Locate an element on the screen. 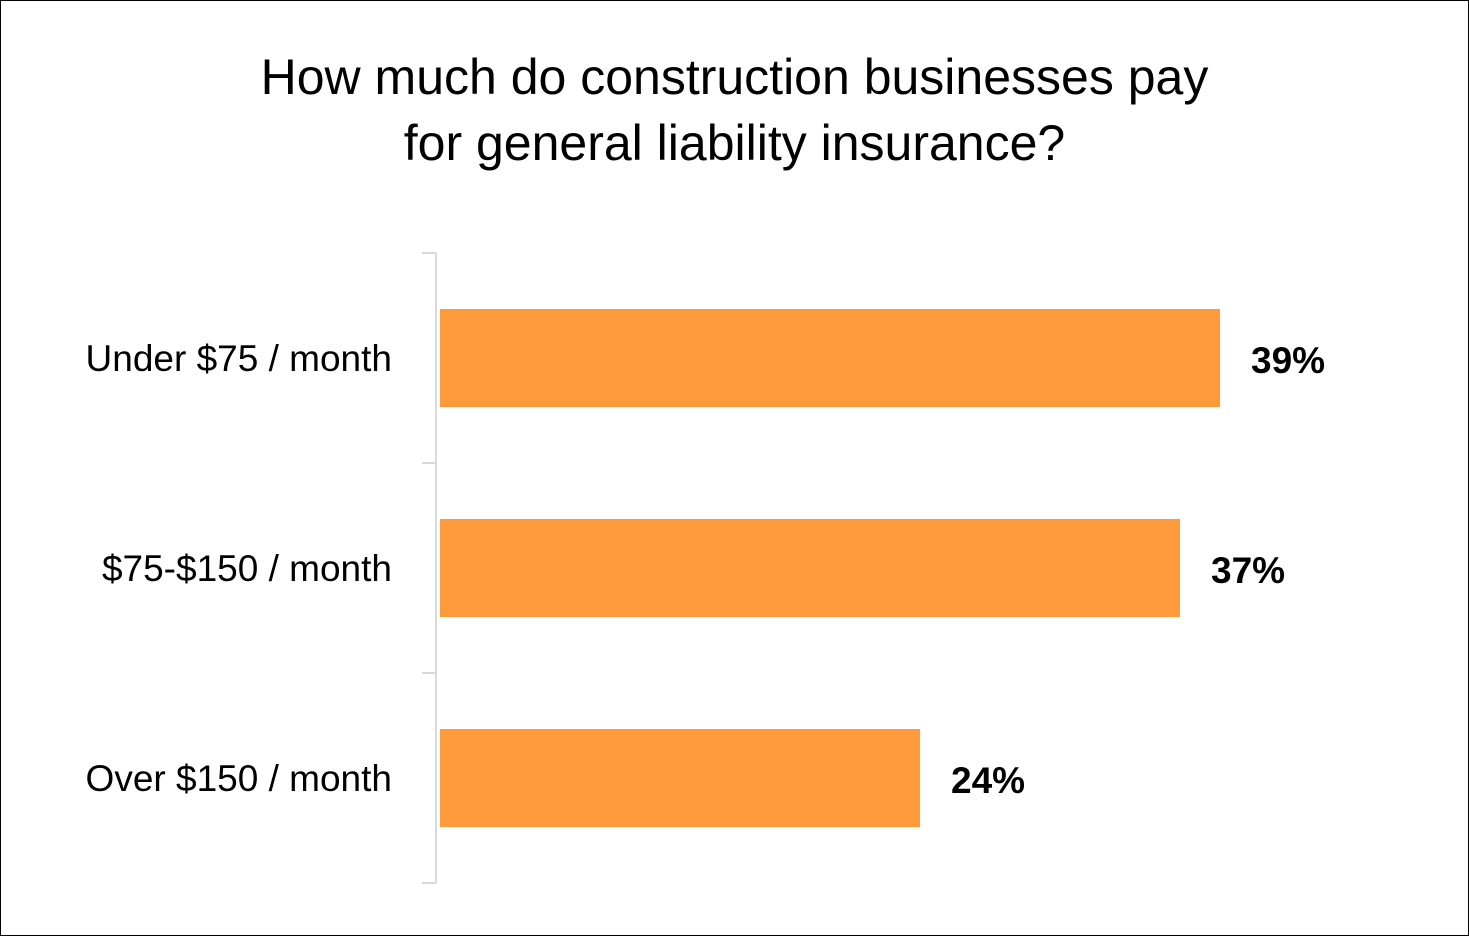  chart-title-line-2: for general liability insurance? is located at coordinates (734, 143).